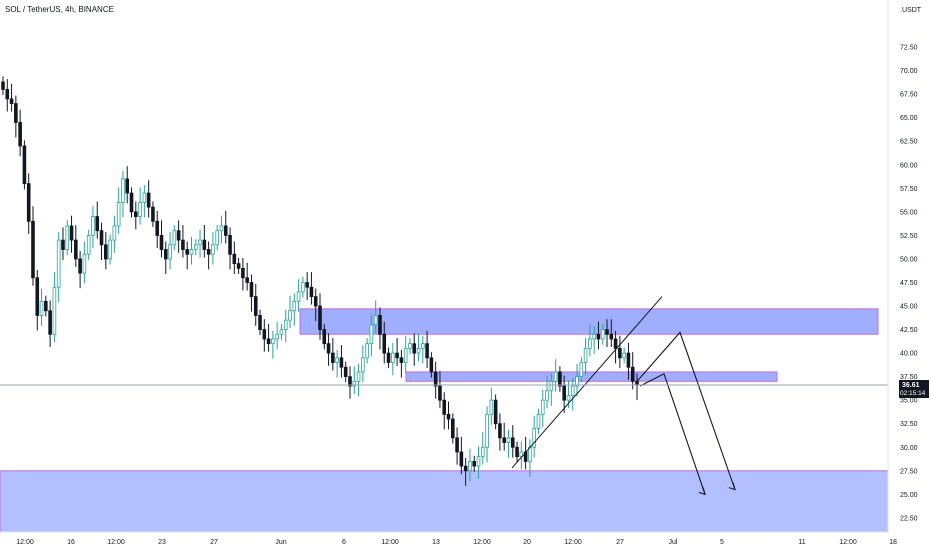 Image resolution: width=932 pixels, height=555 pixels. What do you see at coordinates (909, 95) in the screenshot?
I see `price-tick-label: 67.50` at bounding box center [909, 95].